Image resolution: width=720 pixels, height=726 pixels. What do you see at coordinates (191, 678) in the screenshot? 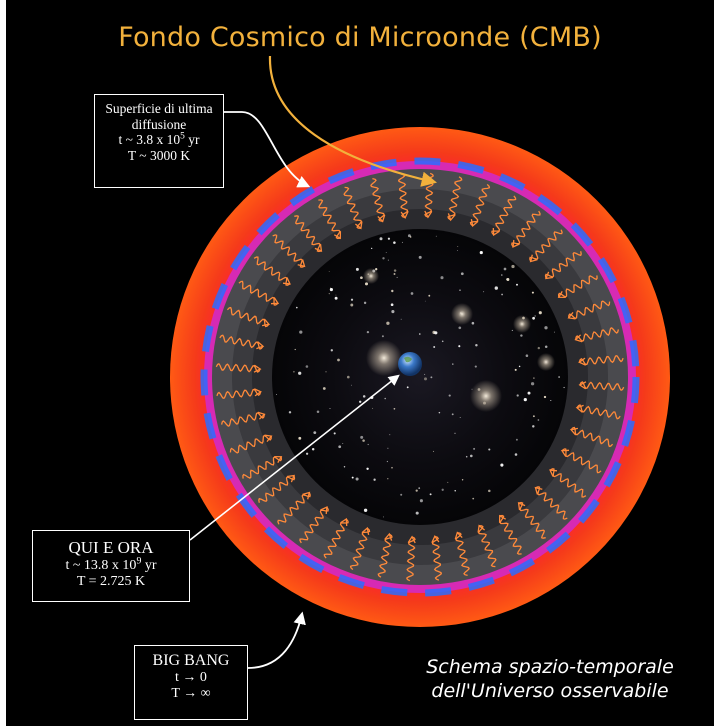
I see `bigbang-time: t → 0` at bounding box center [191, 678].